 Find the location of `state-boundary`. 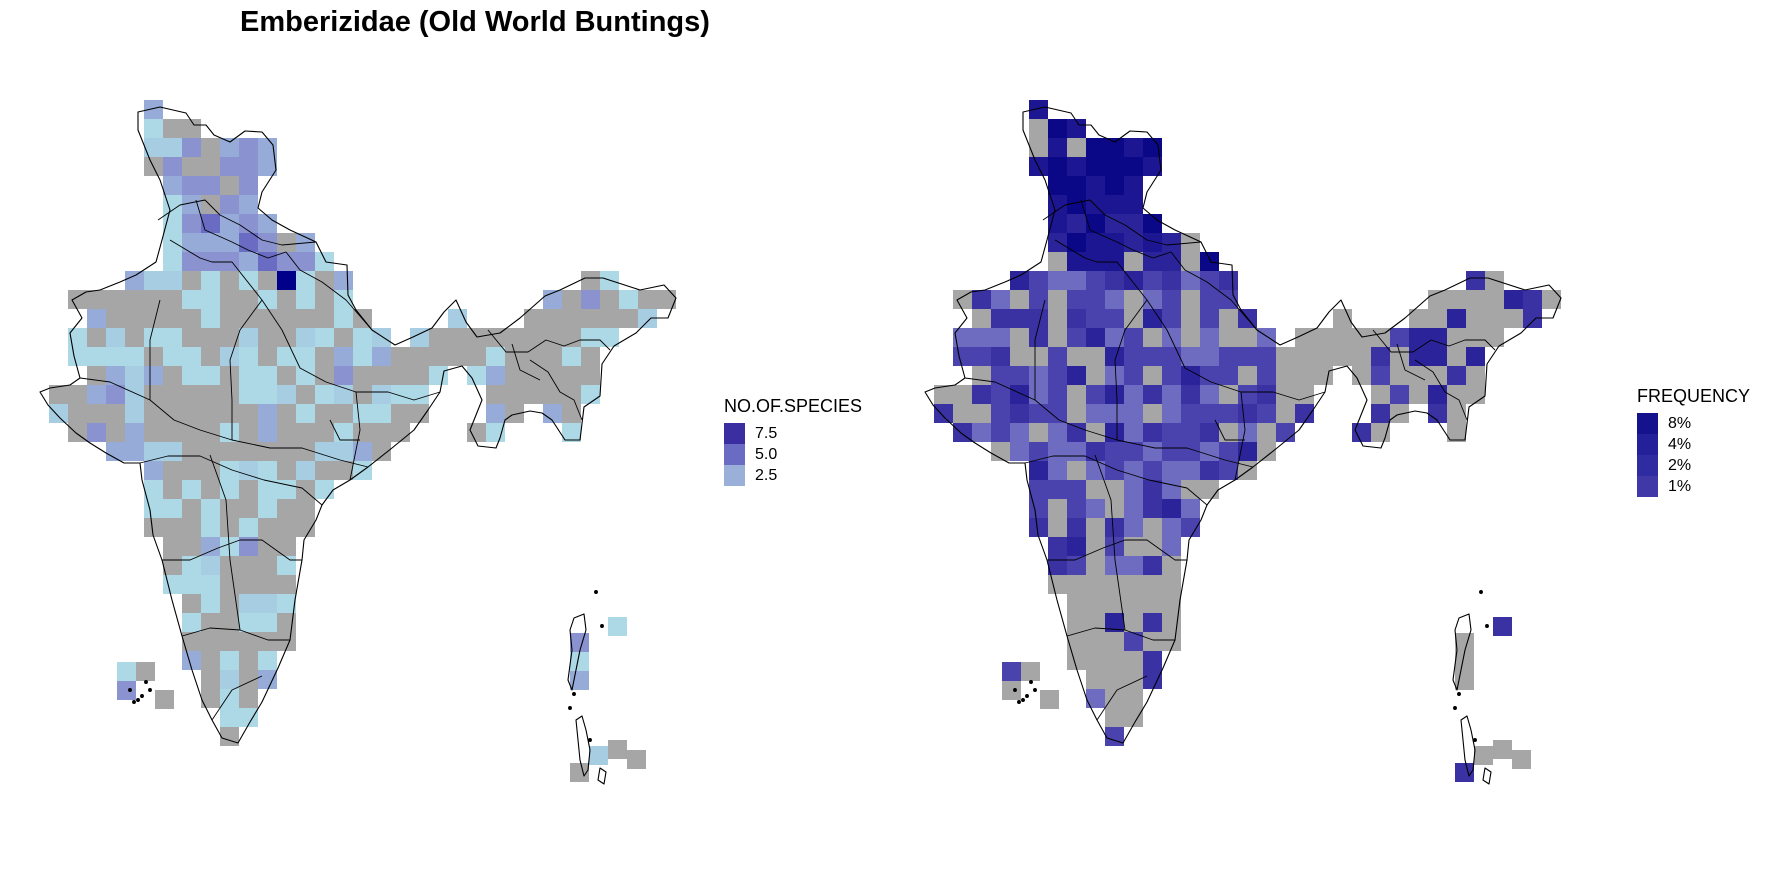

state-boundary is located at coordinates (344, 430).